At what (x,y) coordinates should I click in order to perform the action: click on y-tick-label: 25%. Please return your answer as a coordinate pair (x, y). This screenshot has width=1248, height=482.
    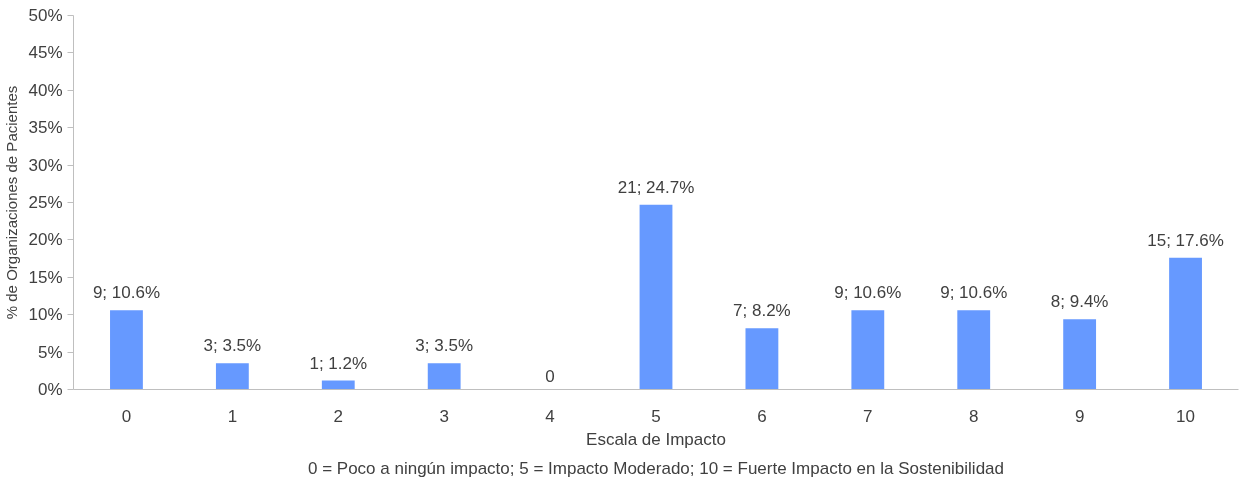
    Looking at the image, I should click on (45, 202).